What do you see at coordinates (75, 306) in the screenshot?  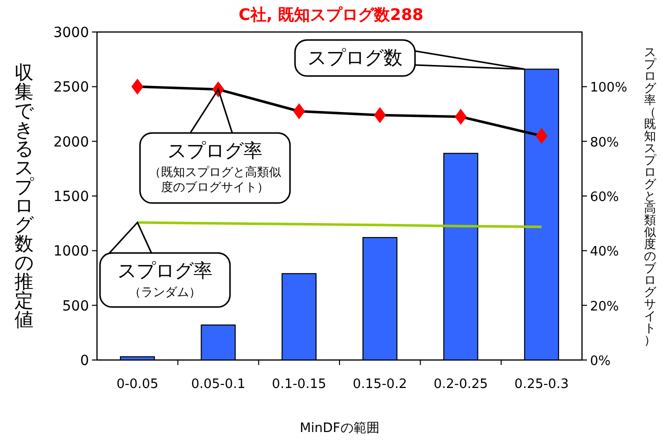 I see `y-tick-label: 500` at bounding box center [75, 306].